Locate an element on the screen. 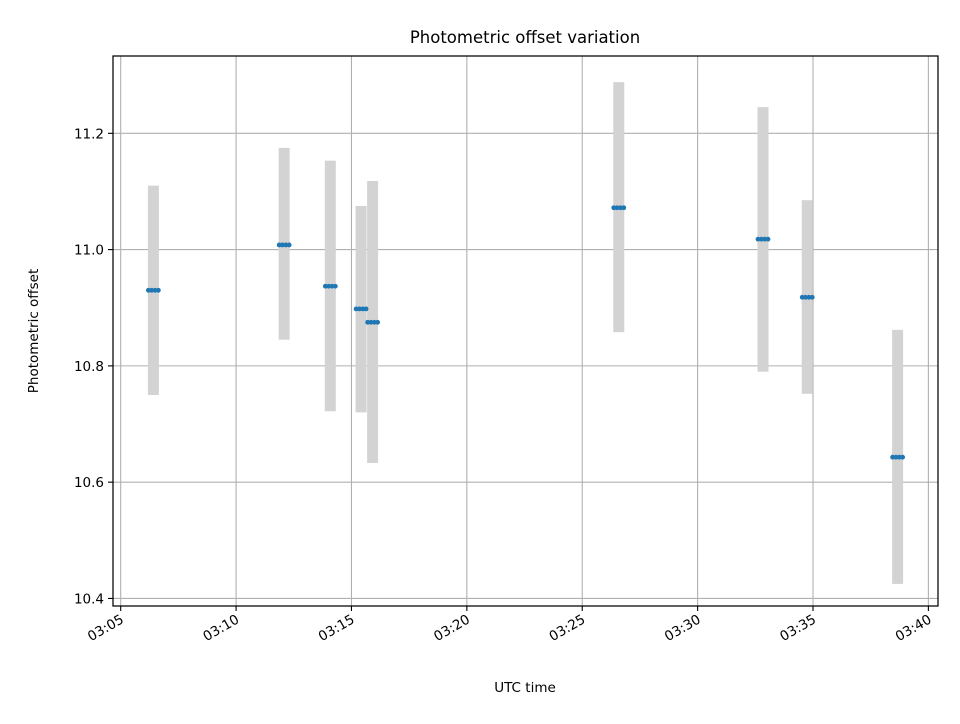 This screenshot has width=960, height=724. y-tick-label: 11.2 is located at coordinates (89, 134).